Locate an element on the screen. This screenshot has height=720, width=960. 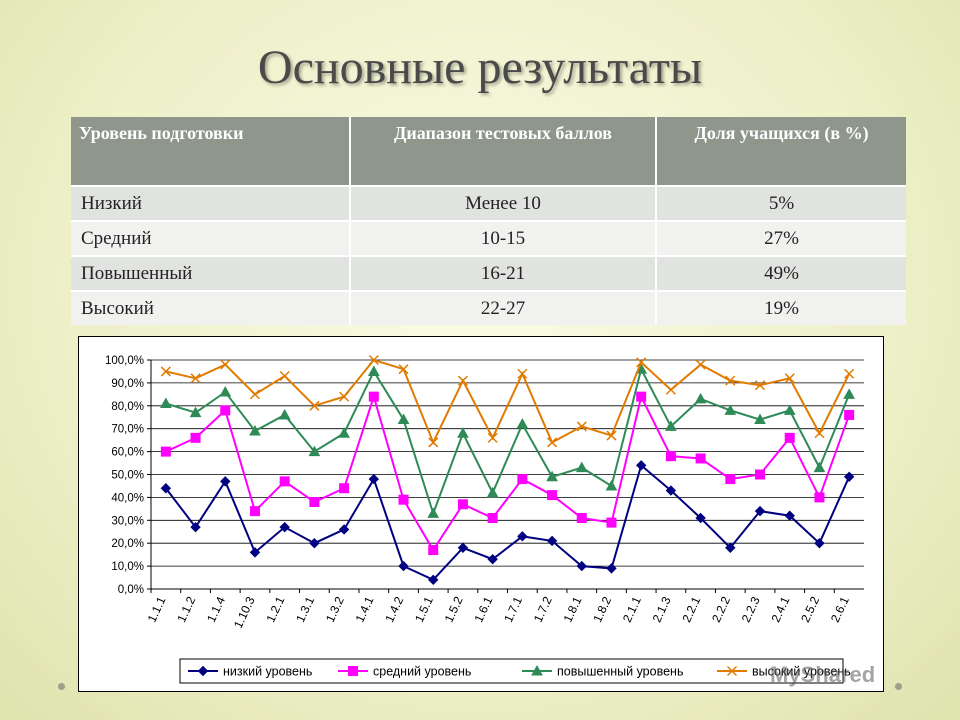
x-tick-label: 1.7.1 is located at coordinates (513, 609).